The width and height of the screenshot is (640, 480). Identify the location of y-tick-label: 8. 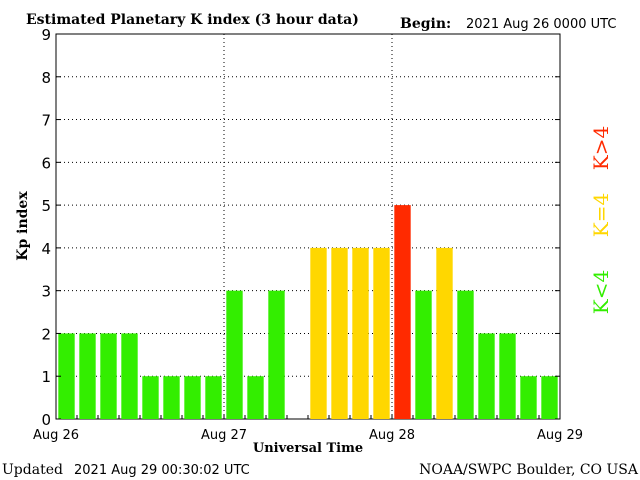
(46, 78).